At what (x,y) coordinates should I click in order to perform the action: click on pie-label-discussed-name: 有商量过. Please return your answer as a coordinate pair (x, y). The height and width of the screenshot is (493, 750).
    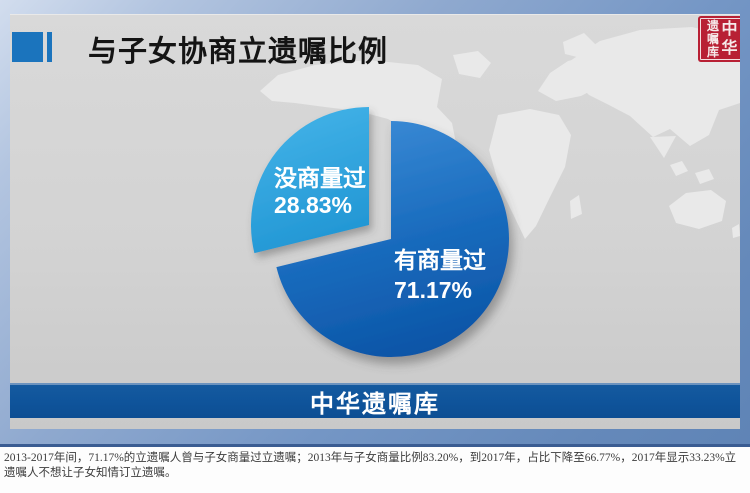
    Looking at the image, I should click on (440, 260).